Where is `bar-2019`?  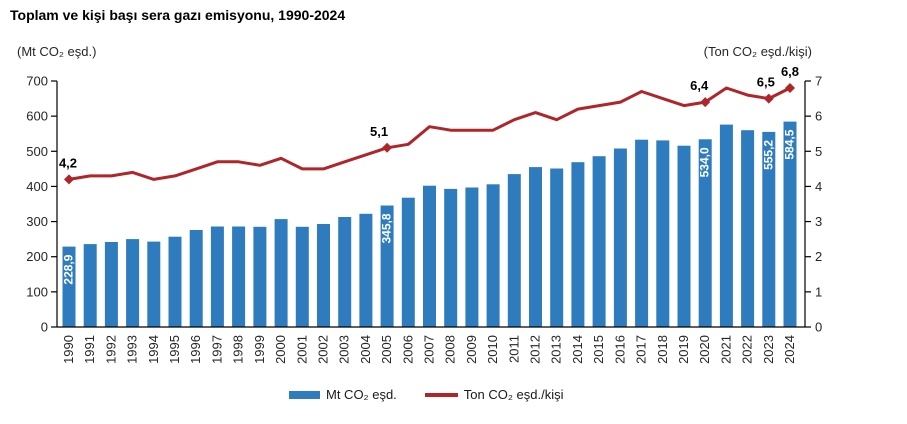
bar-2019 is located at coordinates (684, 236).